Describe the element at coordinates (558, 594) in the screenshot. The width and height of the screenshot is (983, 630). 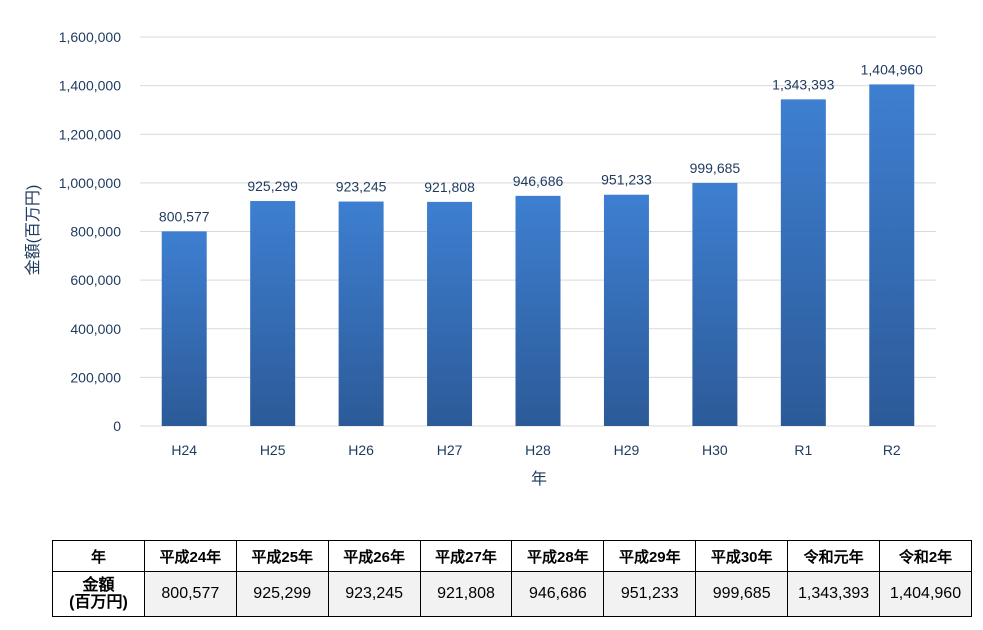
I see `table-value-cell: 946,686` at that location.